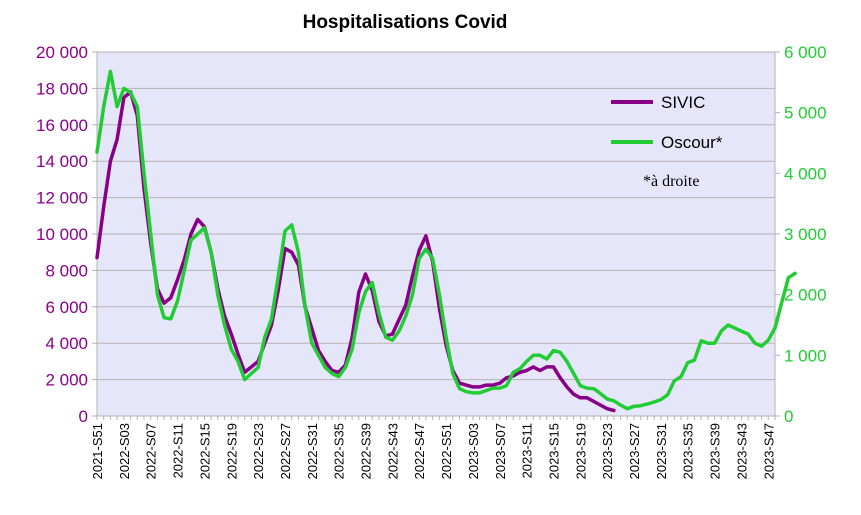 The image size is (861, 515). Describe the element at coordinates (607, 451) in the screenshot. I see `x-tick-label: 2023-S23` at that location.